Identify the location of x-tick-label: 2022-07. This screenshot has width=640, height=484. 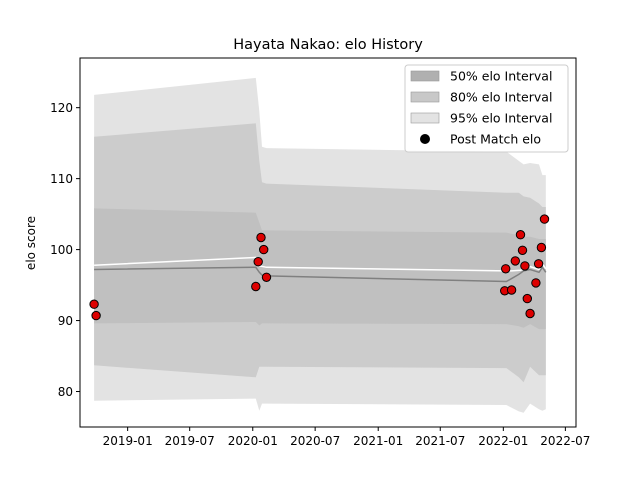
(565, 441).